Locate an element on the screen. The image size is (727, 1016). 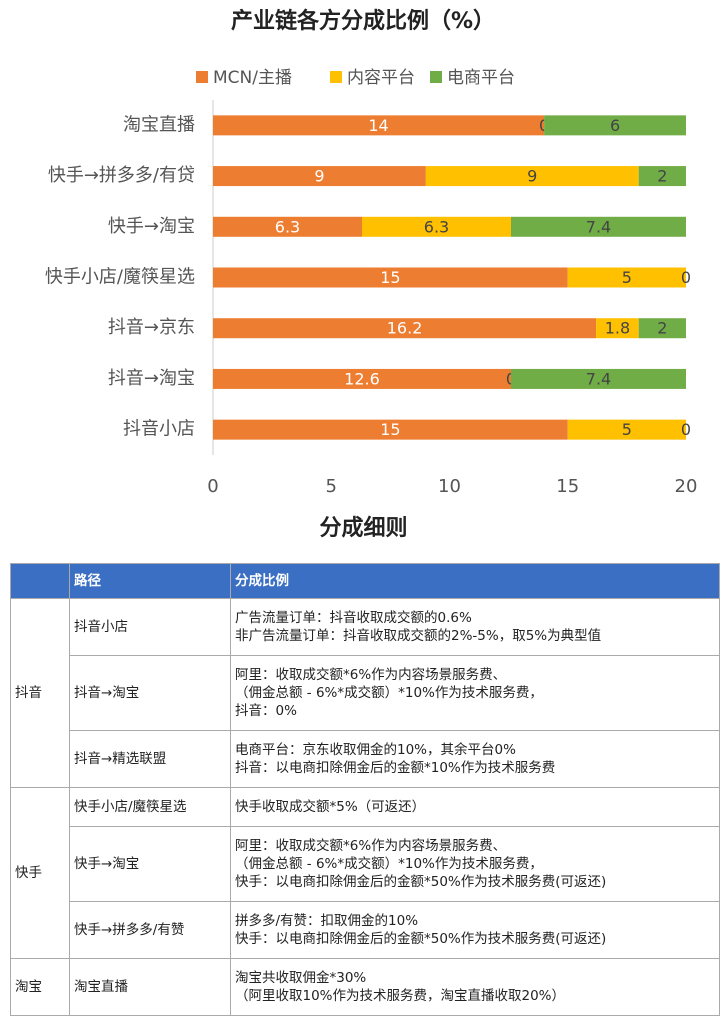
path-cell: 抖音小店 is located at coordinates (150, 627).